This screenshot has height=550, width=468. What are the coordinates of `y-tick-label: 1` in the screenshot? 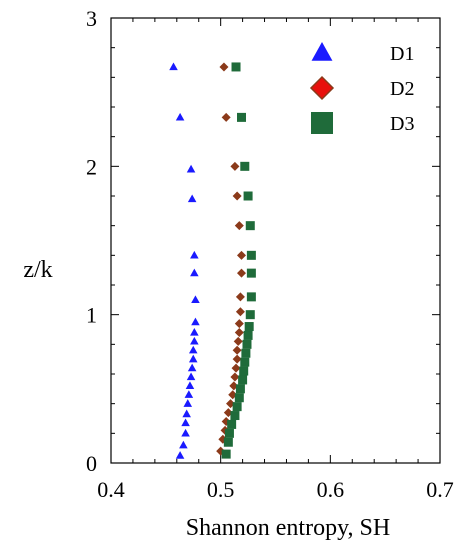 It's located at (91, 315).